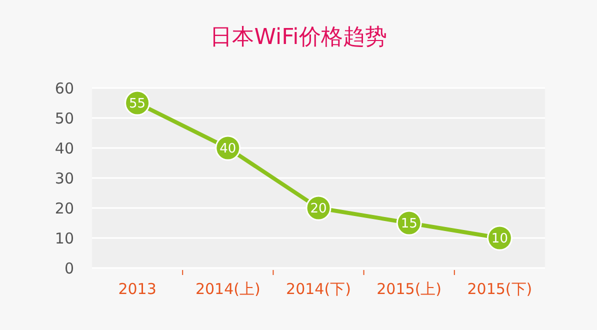  I want to click on chart-title: 日本WiFi价格趋势, so click(298, 37).